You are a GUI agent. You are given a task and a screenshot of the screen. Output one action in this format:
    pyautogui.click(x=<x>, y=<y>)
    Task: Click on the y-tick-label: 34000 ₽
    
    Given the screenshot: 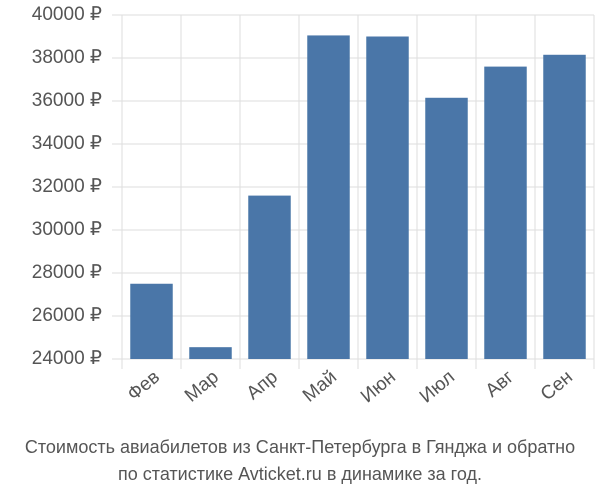 What is the action you would take?
    pyautogui.click(x=67, y=143)
    